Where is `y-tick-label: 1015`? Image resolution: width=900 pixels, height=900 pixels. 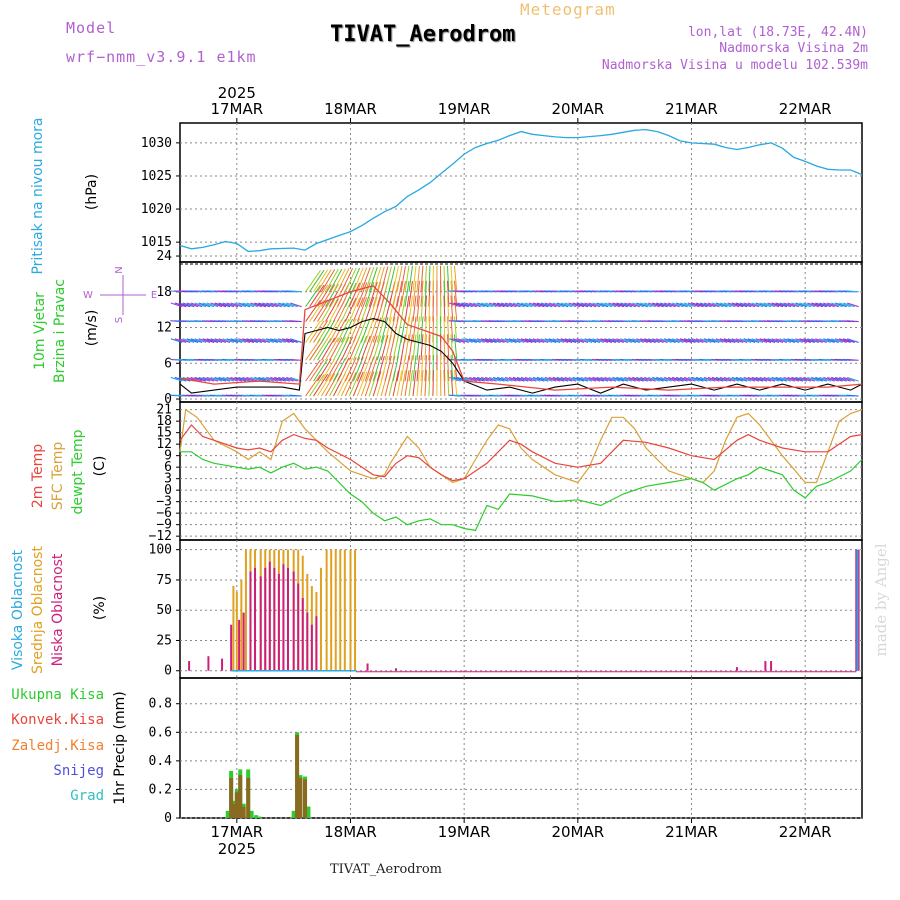
y-tick-label: 1015 is located at coordinates (156, 242).